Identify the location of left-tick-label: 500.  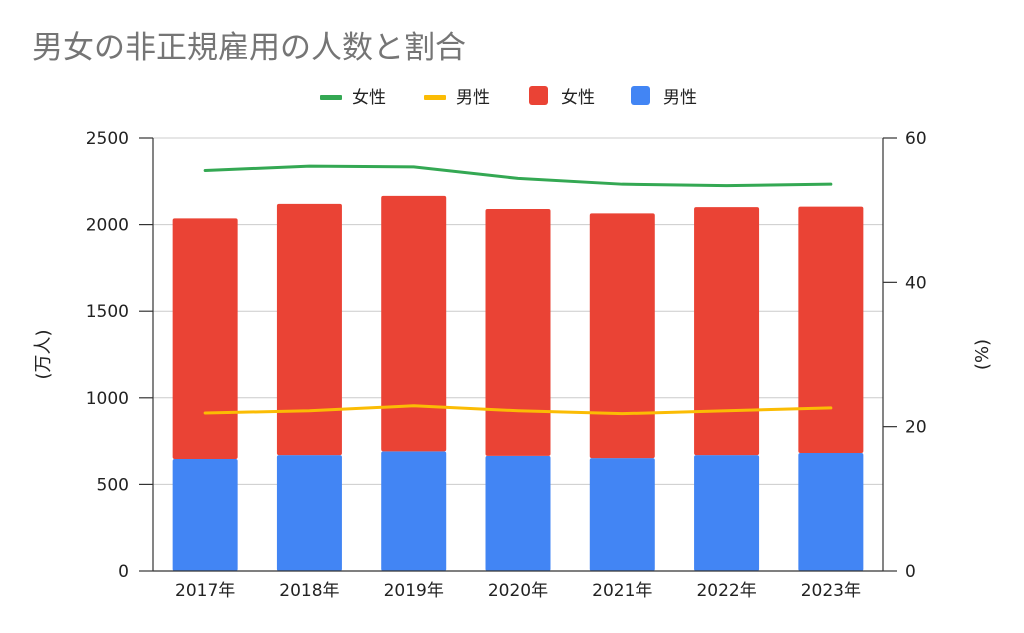
(113, 485).